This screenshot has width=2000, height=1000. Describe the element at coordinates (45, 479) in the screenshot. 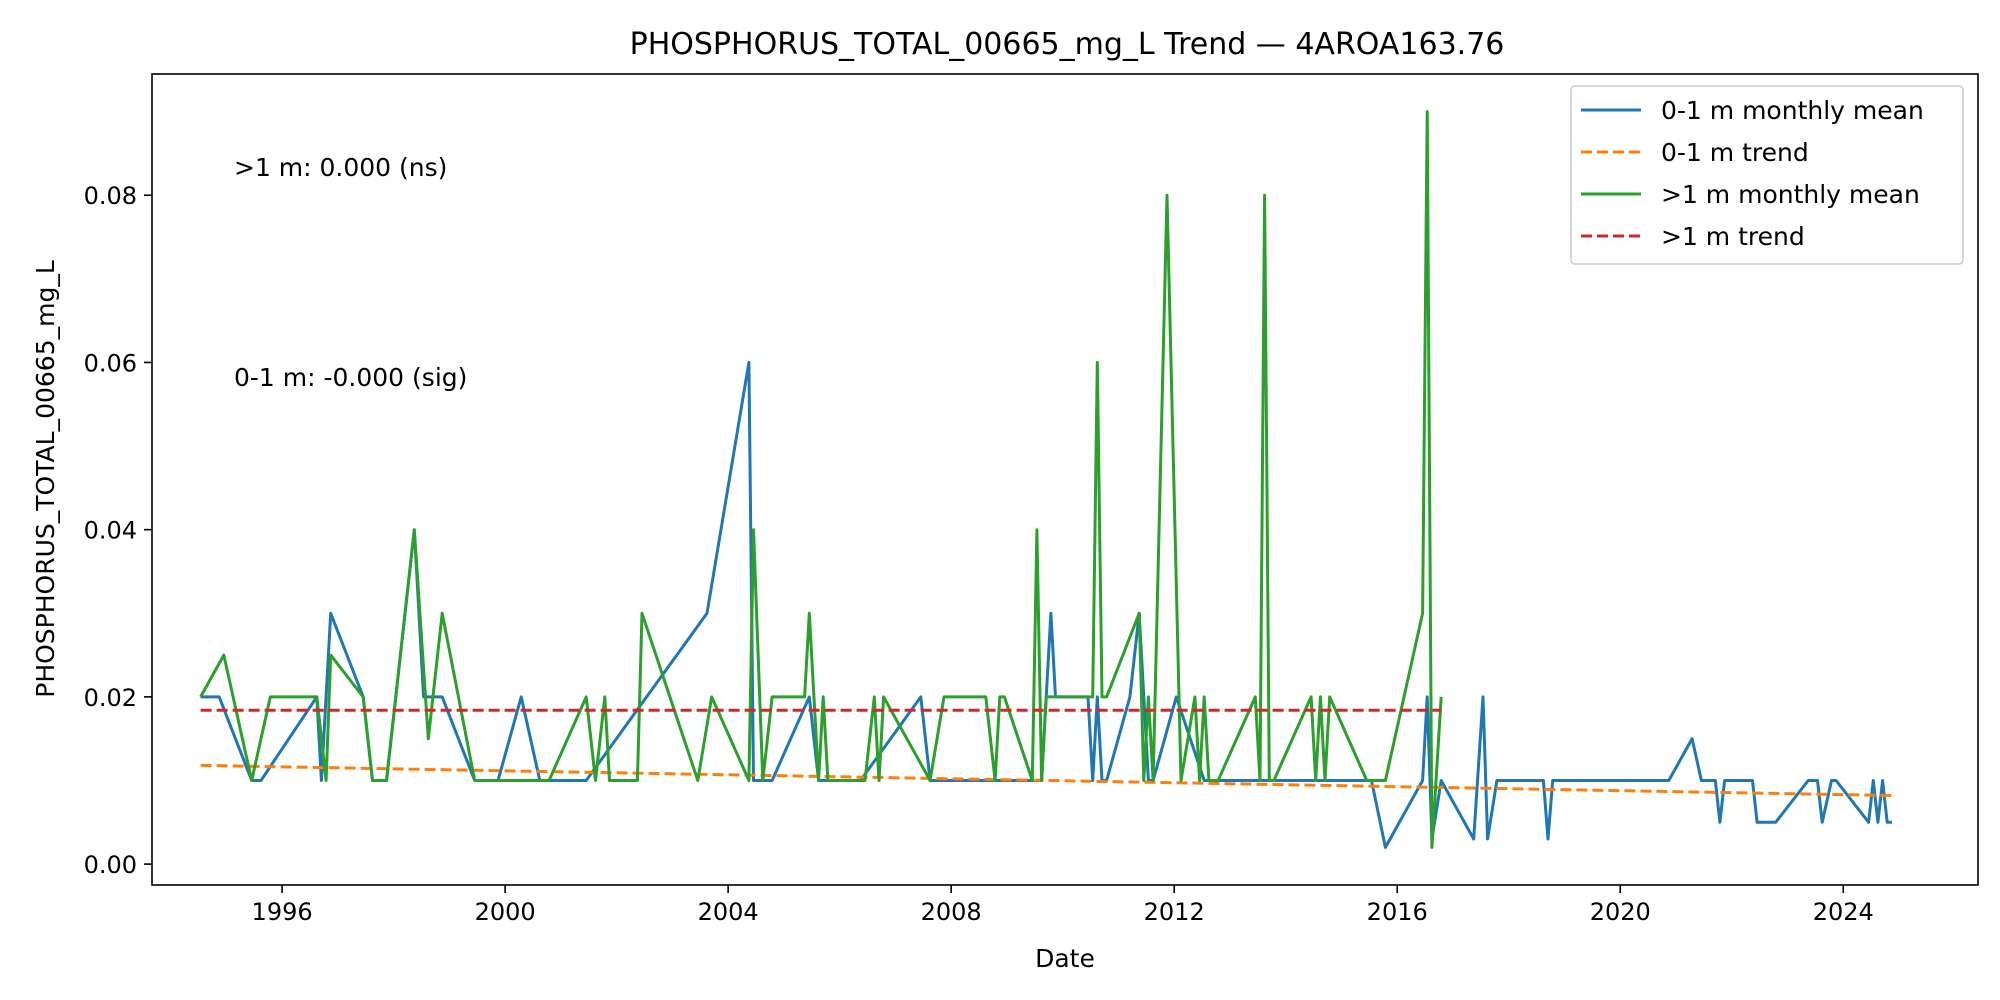

I see `y-axis-label: PHOSPHORUS_TOTAL_00665_mg_L` at that location.